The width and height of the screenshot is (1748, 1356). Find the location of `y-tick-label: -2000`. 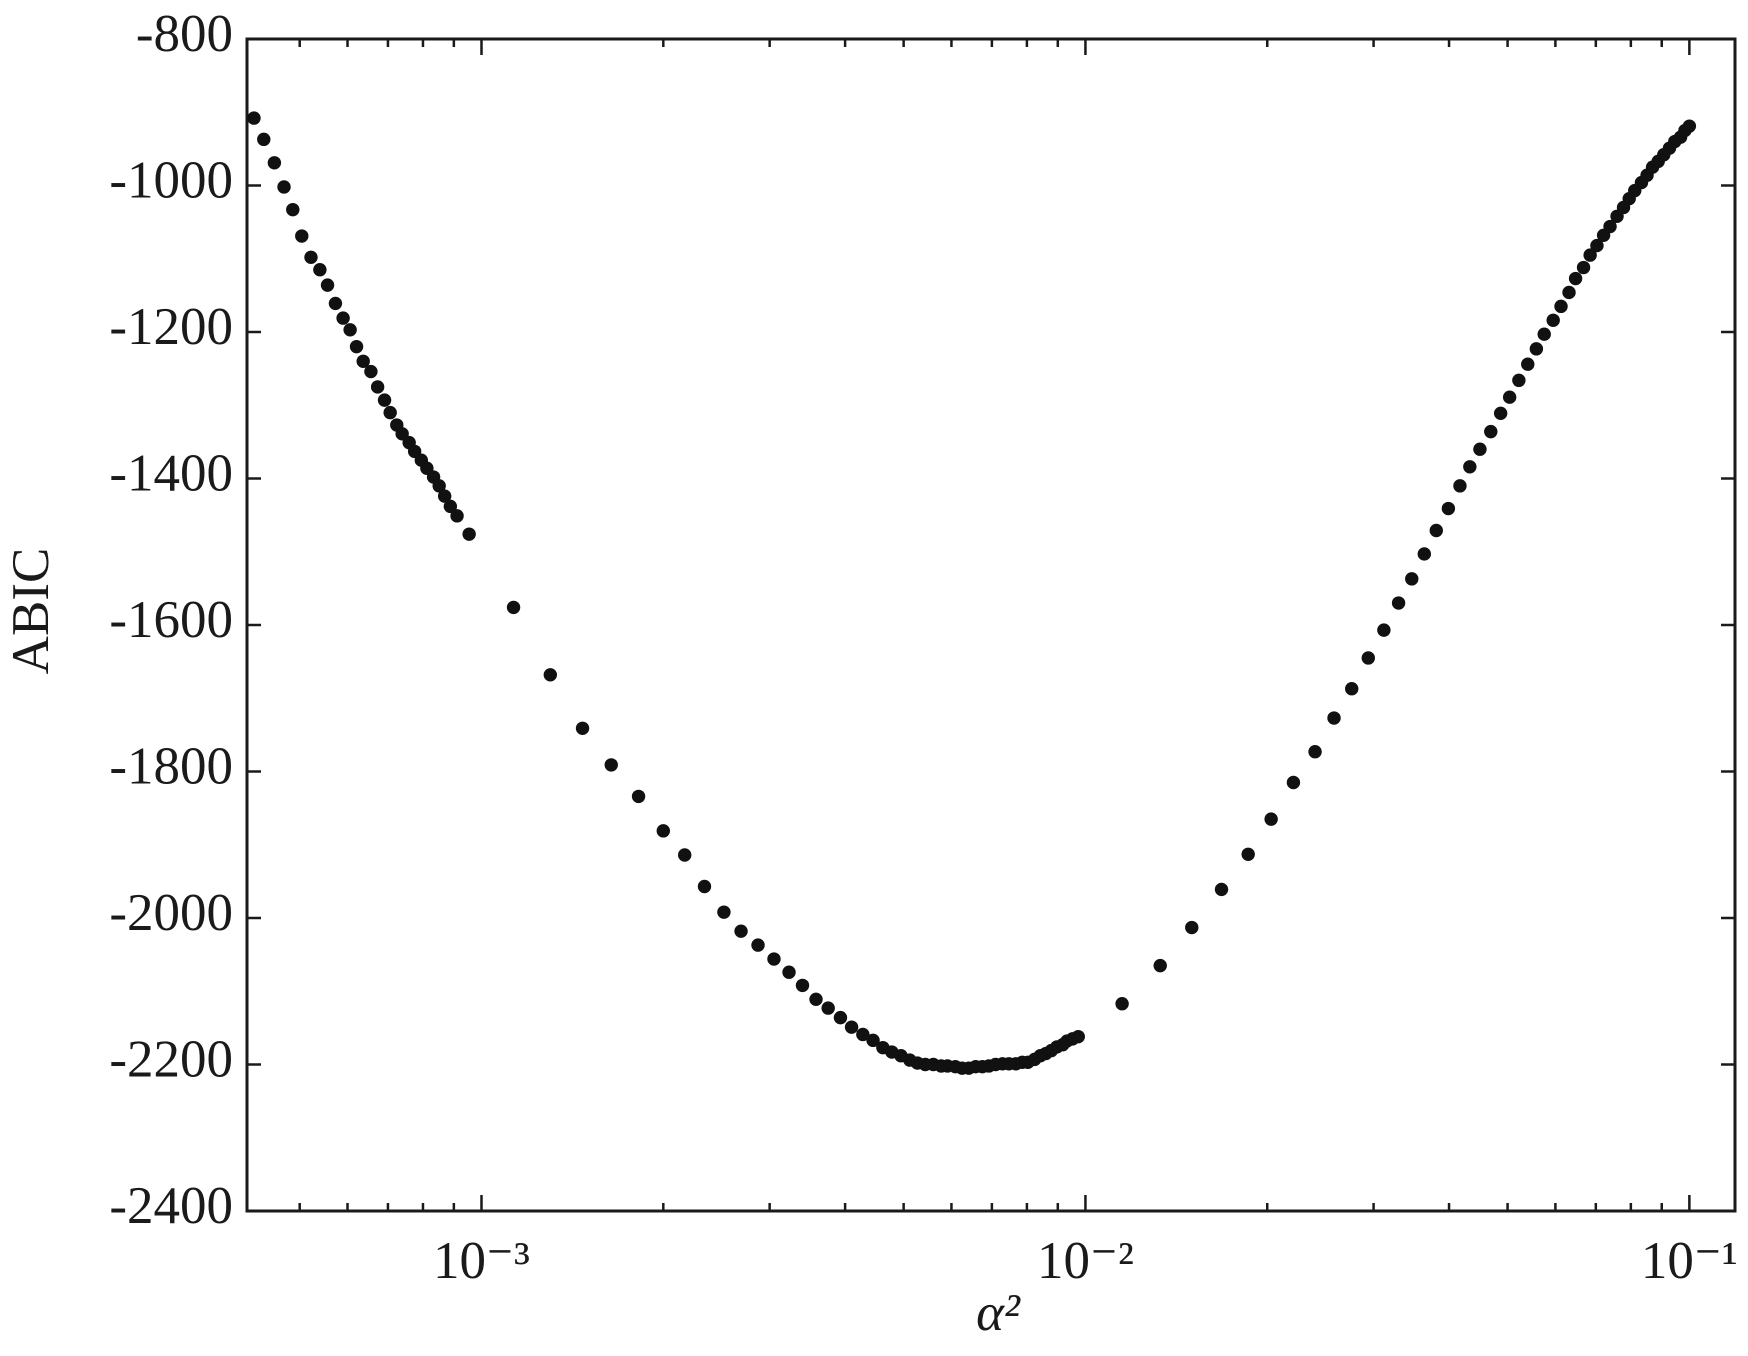

y-tick-label: -2000 is located at coordinates (171, 913).